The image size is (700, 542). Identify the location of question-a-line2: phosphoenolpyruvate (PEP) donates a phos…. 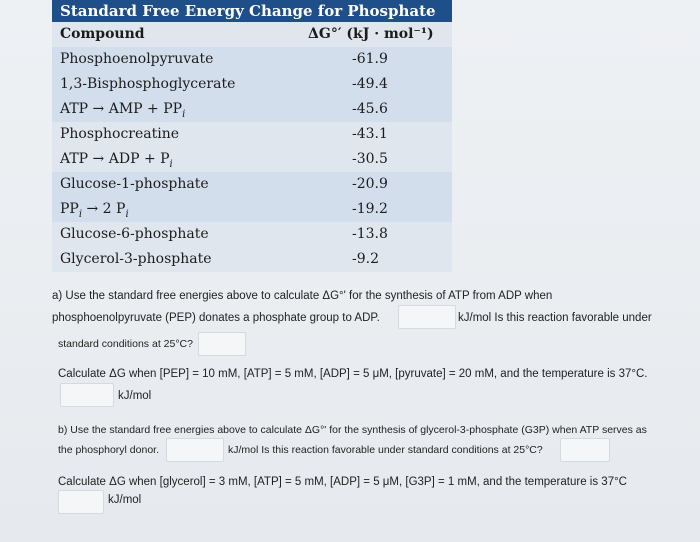
(216, 318).